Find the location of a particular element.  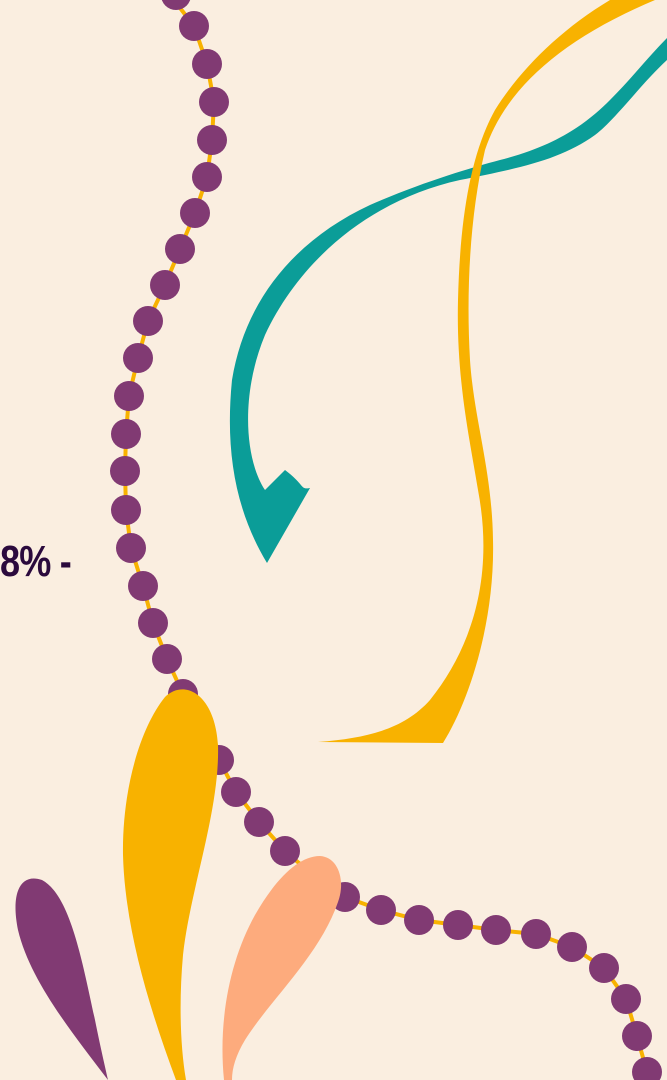

stat-text: 8% - is located at coordinates (36, 561).